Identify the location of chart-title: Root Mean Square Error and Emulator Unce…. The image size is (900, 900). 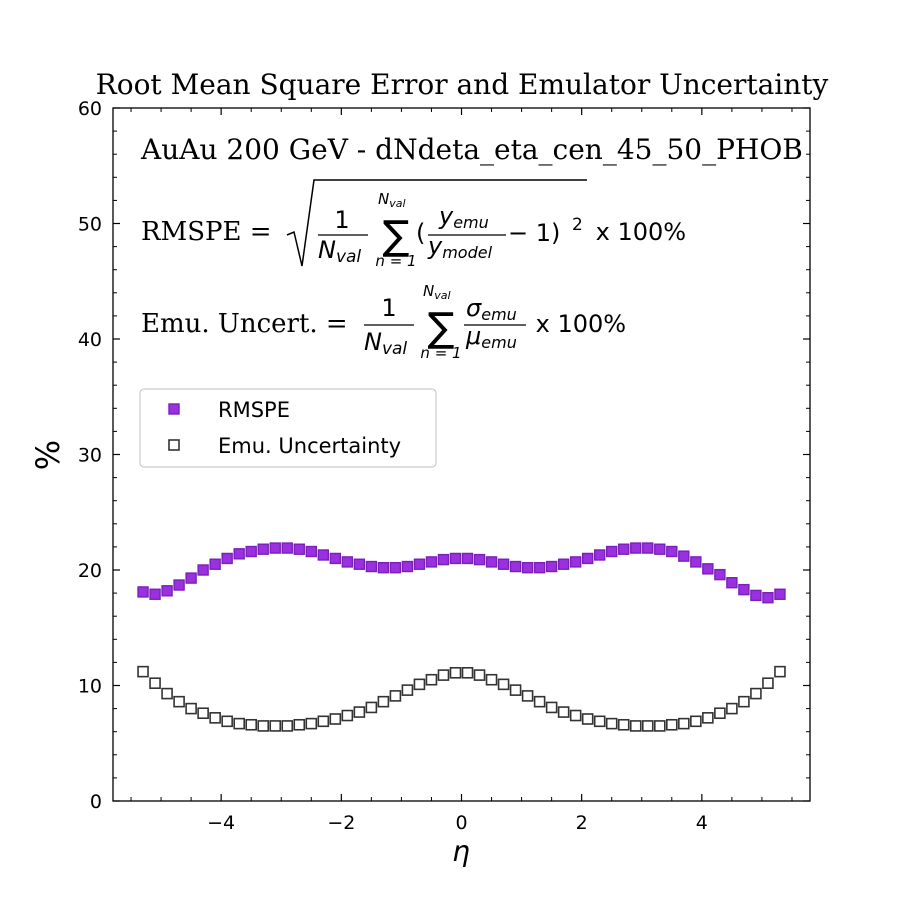
(462, 84).